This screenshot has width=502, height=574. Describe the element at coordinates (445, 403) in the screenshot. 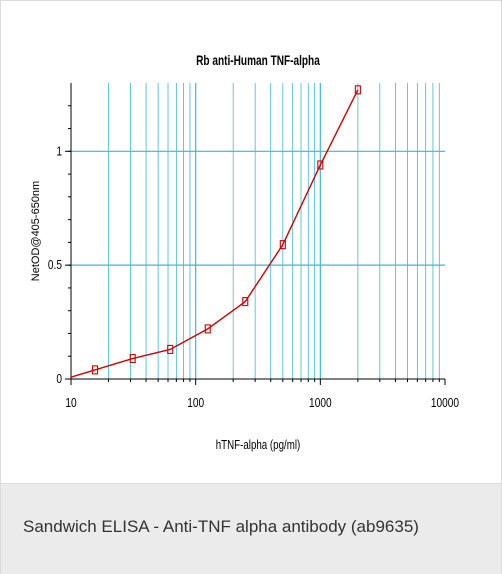

I see `x-tick-label: 10000` at that location.